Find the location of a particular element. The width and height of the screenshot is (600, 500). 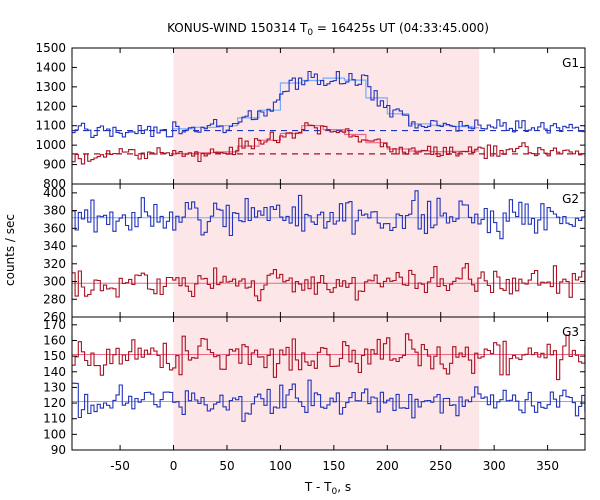

x-tick-label: 150 is located at coordinates (333, 466).